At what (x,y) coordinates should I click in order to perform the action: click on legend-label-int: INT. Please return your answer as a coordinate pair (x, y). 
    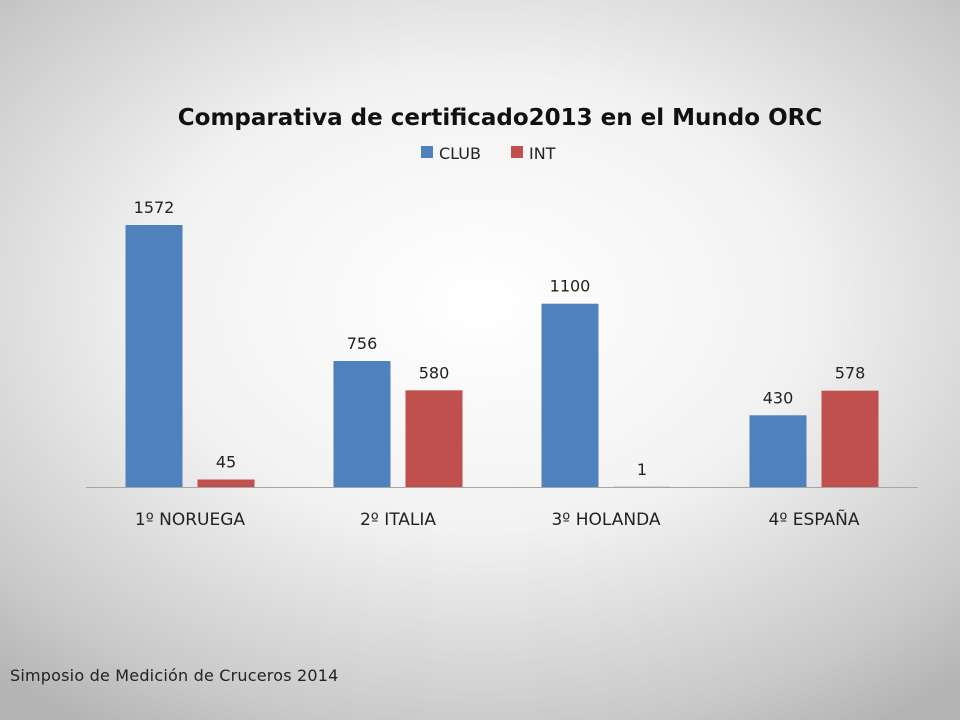
    Looking at the image, I should click on (542, 153).